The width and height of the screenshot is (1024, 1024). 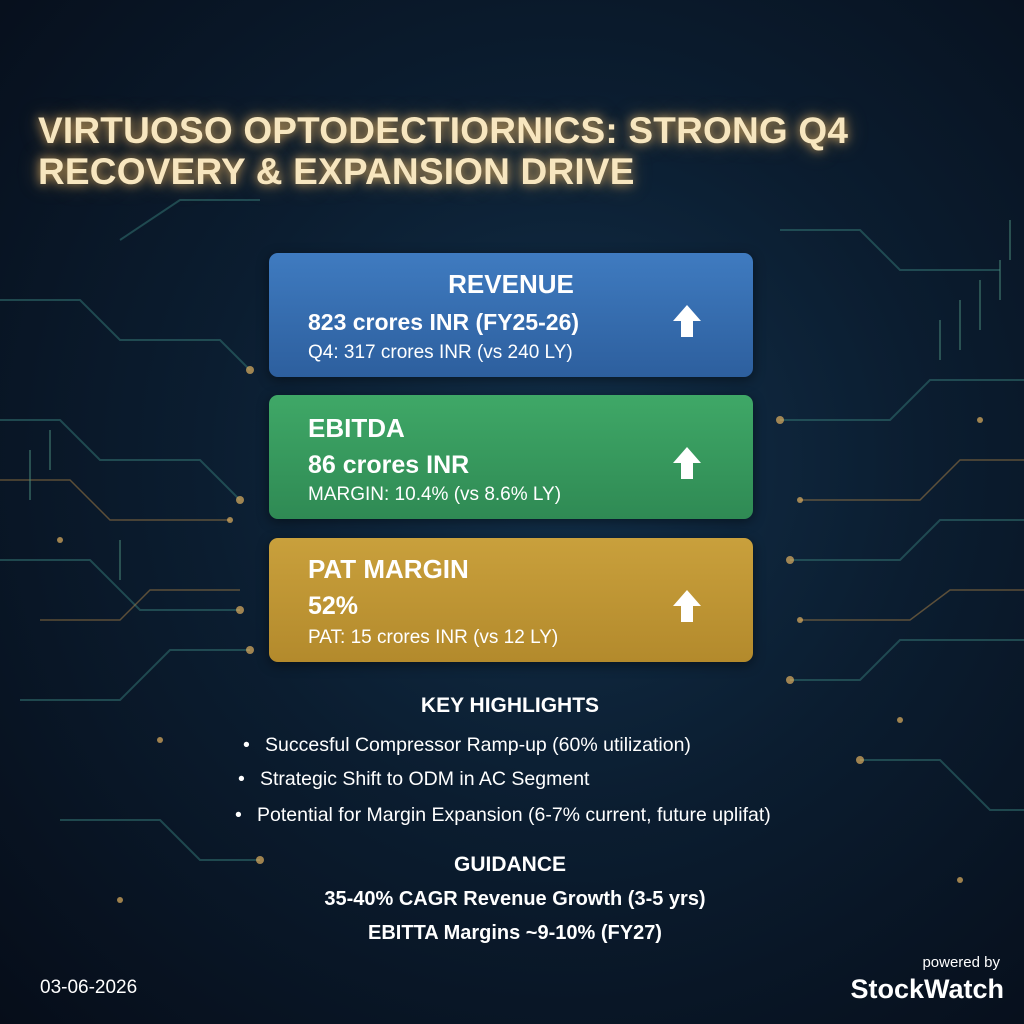 What do you see at coordinates (510, 705) in the screenshot?
I see `section-title: KEY HIGHLIGHTS` at bounding box center [510, 705].